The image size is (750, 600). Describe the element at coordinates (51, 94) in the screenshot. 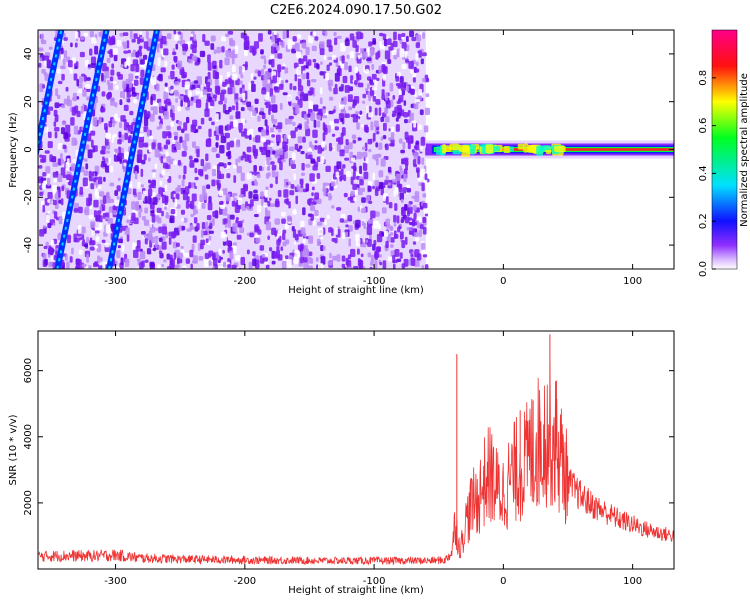

I see `doppler-track` at that location.